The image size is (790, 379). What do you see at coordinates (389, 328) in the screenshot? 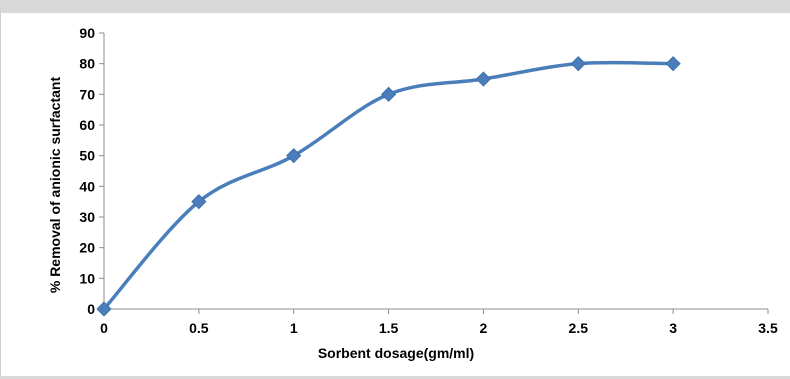
I see `x-tick-label: 1.5` at bounding box center [389, 328].